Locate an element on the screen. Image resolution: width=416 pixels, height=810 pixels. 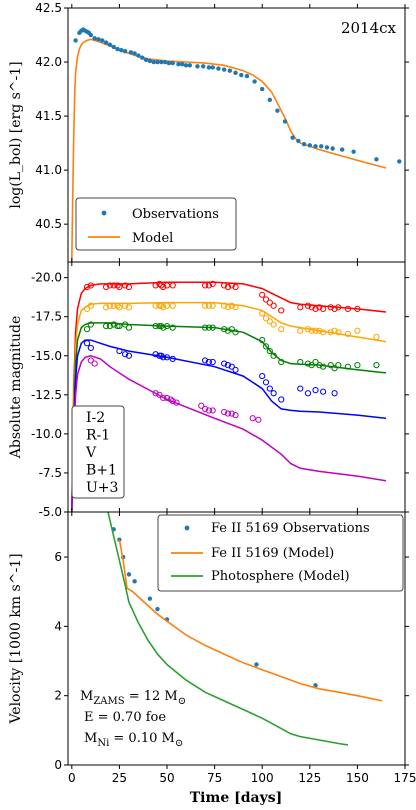
legend-label-photosphere: Photosphere (Model) is located at coordinates (280, 576).